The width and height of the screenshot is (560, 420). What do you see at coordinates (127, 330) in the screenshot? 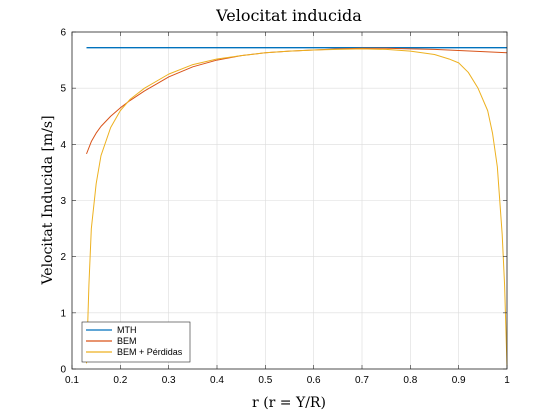
I see `legend-label: MTH` at bounding box center [127, 330].